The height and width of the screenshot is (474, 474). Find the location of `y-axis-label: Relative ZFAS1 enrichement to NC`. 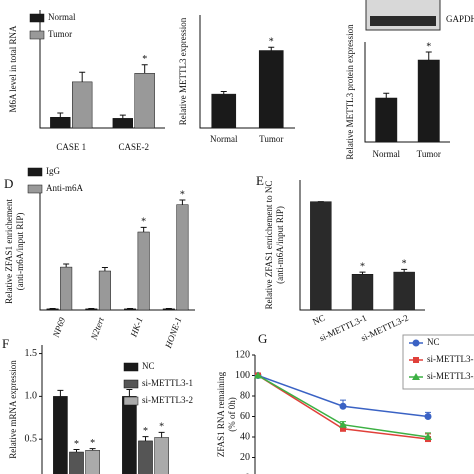

y-axis-label: Relative ZFAS1 enrichement to NC is located at coordinates (269, 245).